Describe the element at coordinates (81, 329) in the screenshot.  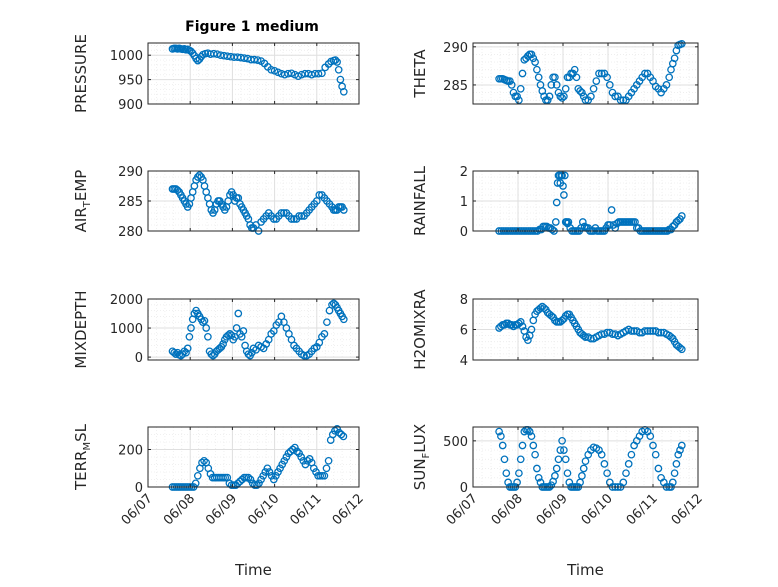
I see `y-axis-label: MIXDEPTH` at that location.